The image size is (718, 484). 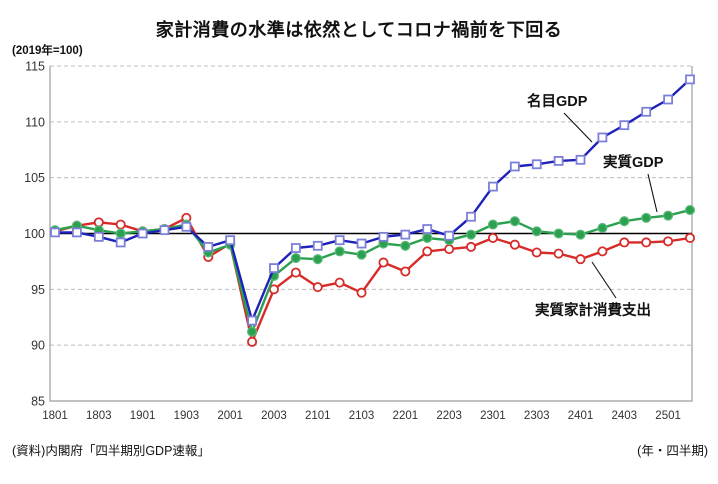 I want to click on svg-text: 1803, so click(x=99, y=416).